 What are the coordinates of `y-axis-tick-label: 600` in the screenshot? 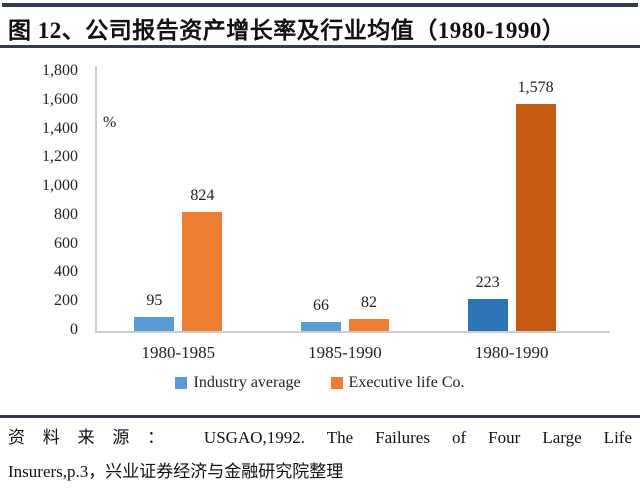 It's located at (66, 243).